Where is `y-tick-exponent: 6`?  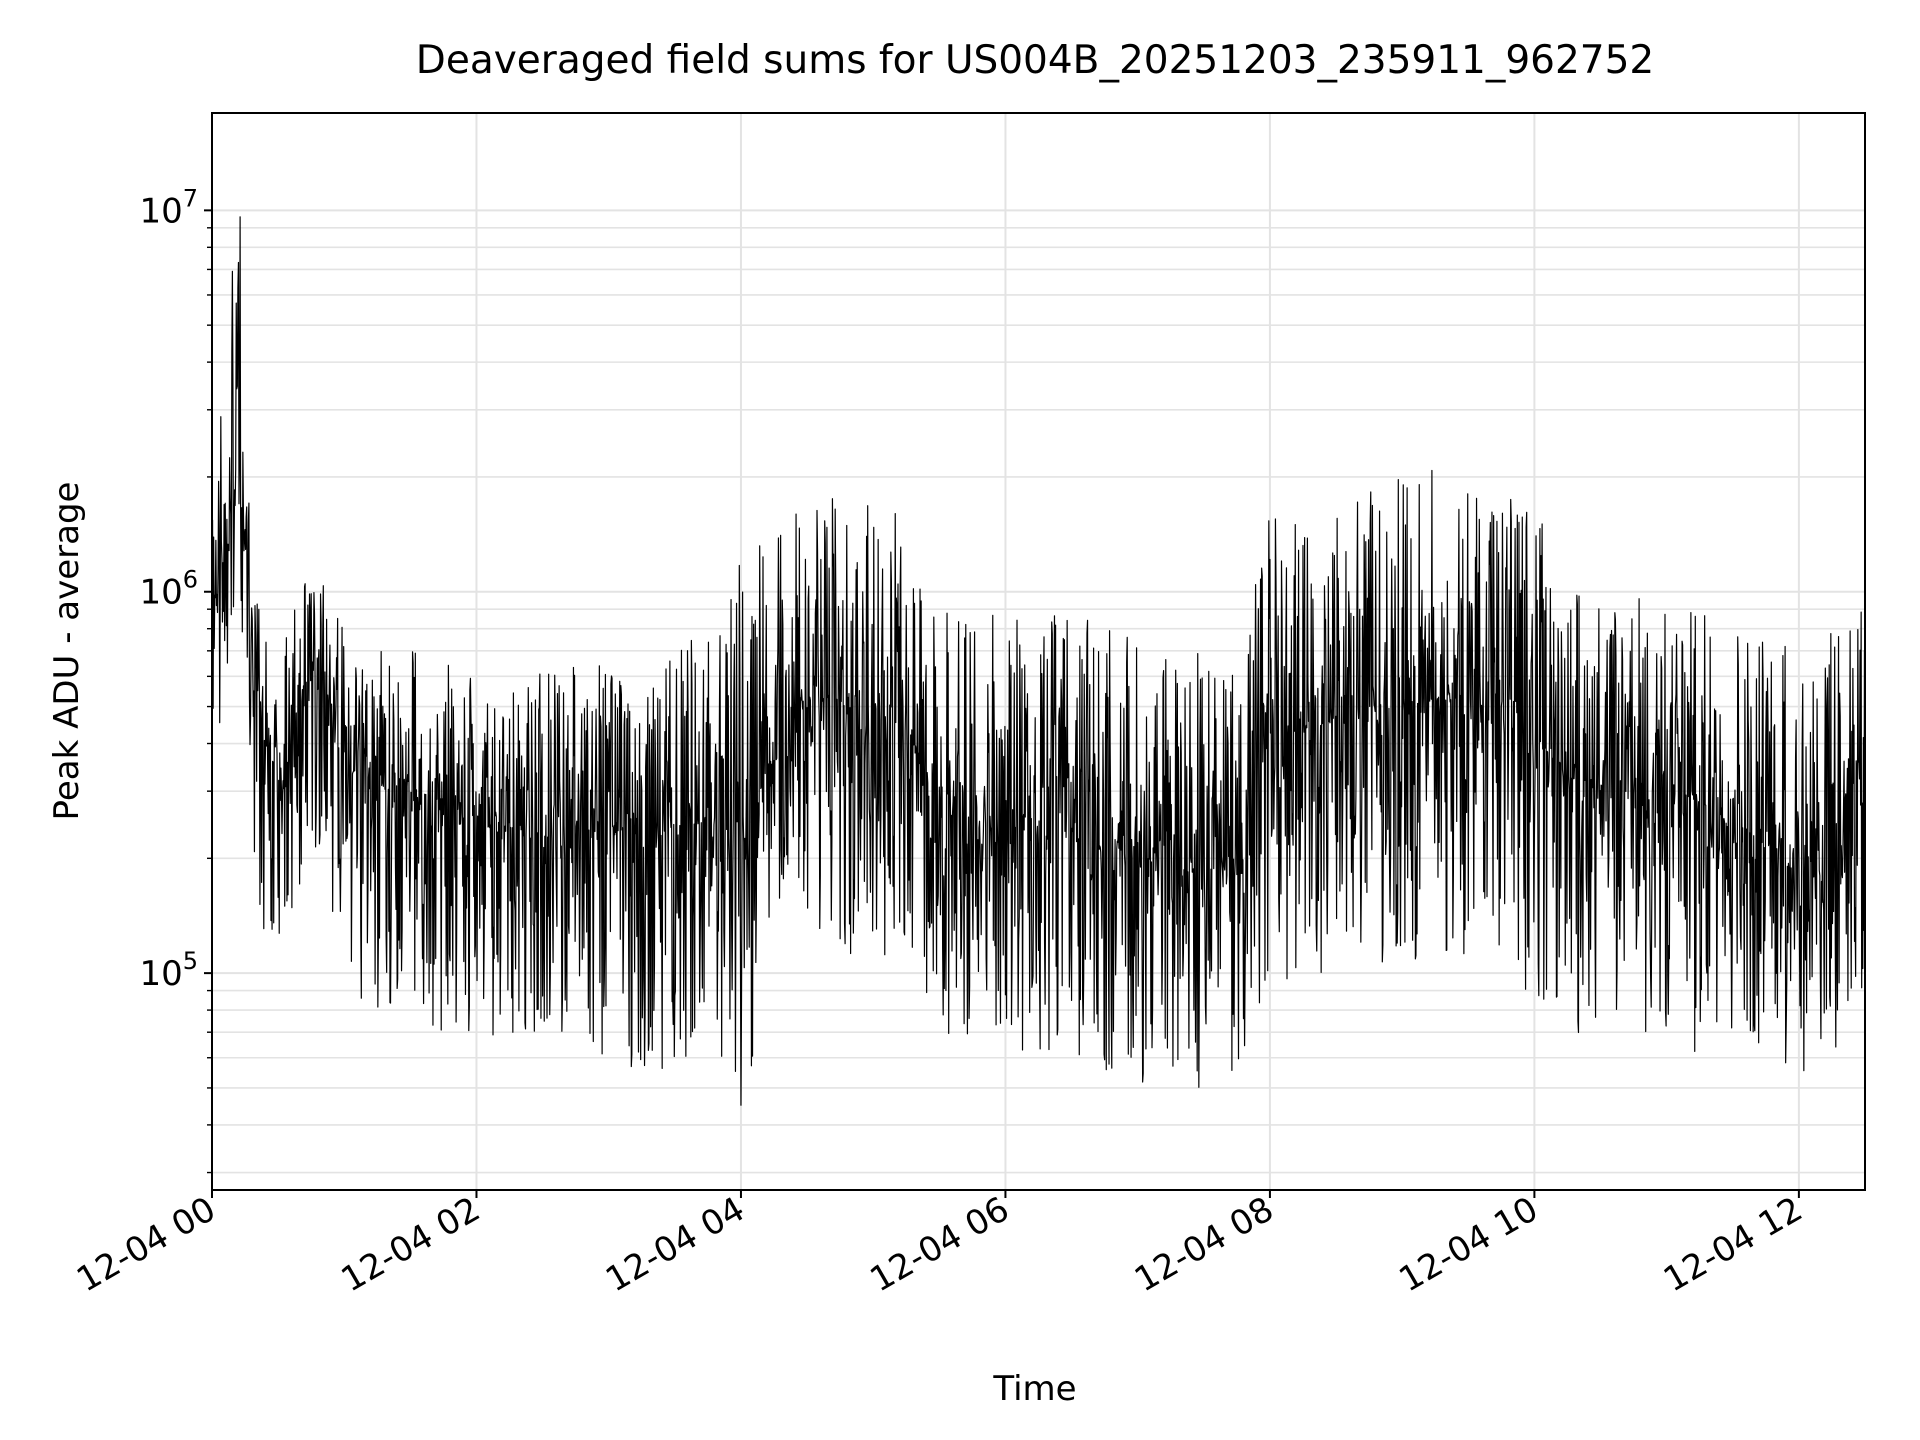
y-tick-exponent: 6 is located at coordinates (190, 580).